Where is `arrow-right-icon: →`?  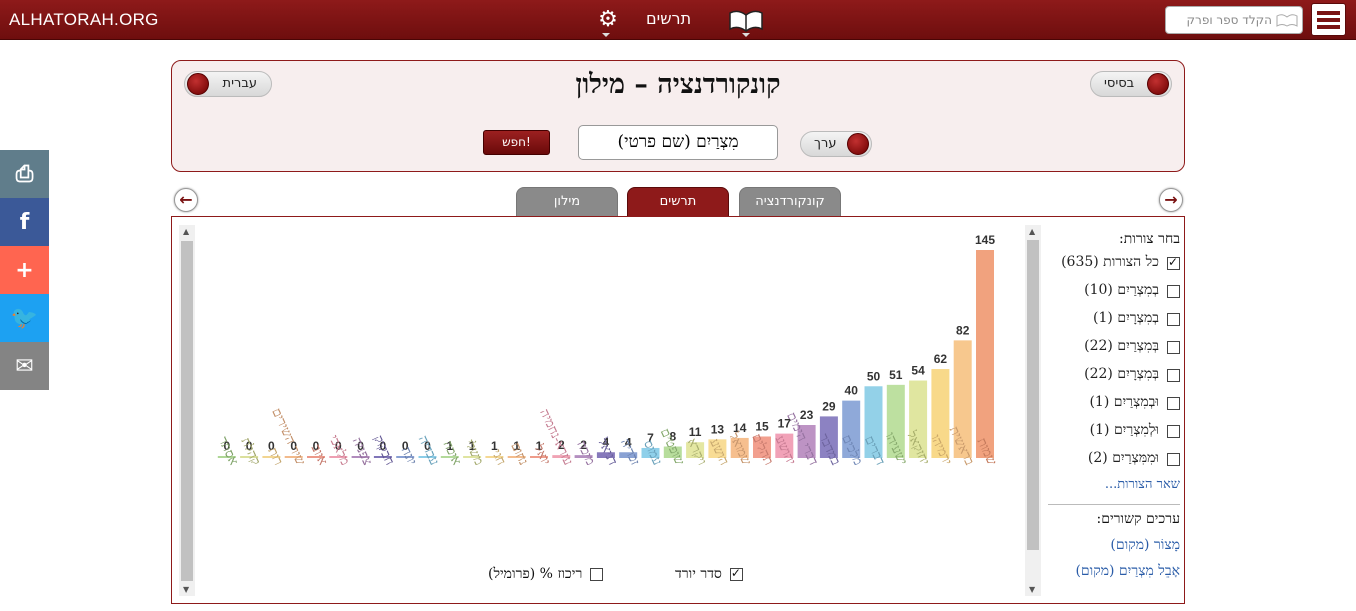 arrow-right-icon: → is located at coordinates (1171, 200).